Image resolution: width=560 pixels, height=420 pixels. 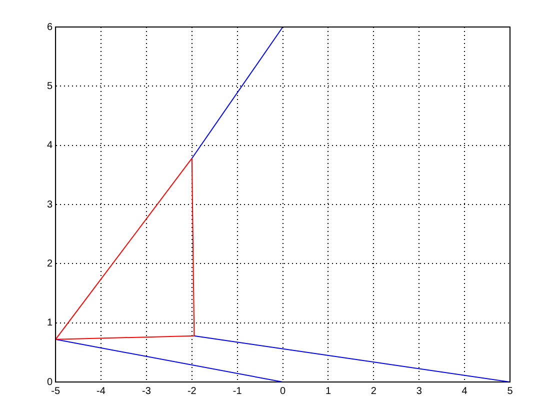 What do you see at coordinates (50, 146) in the screenshot?
I see `y-tick-label: 4` at bounding box center [50, 146].